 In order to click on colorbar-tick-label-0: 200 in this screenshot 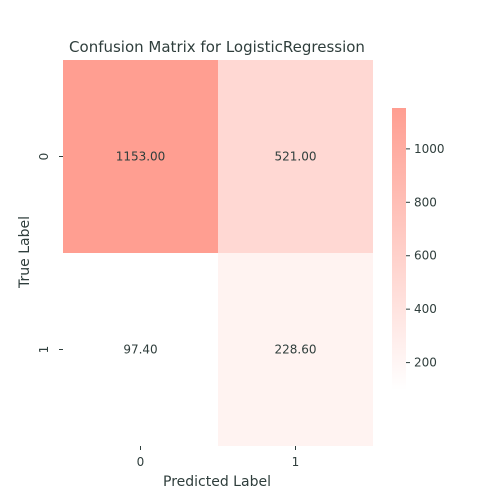, I will do `click(425, 363)`.